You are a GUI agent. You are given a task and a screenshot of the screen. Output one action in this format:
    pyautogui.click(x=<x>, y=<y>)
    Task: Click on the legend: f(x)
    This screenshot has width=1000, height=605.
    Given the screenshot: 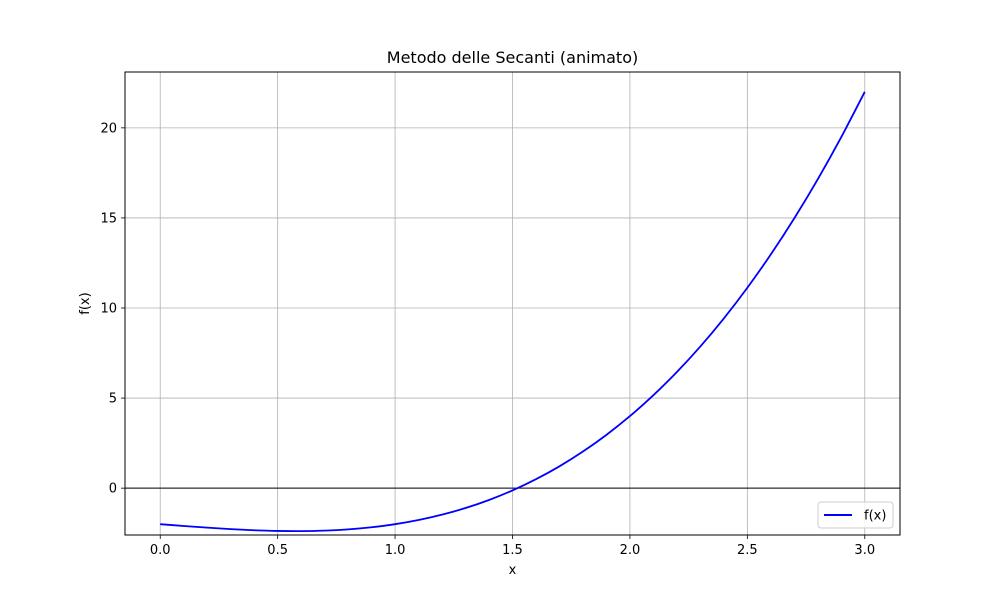 What is the action you would take?
    pyautogui.click(x=855, y=515)
    